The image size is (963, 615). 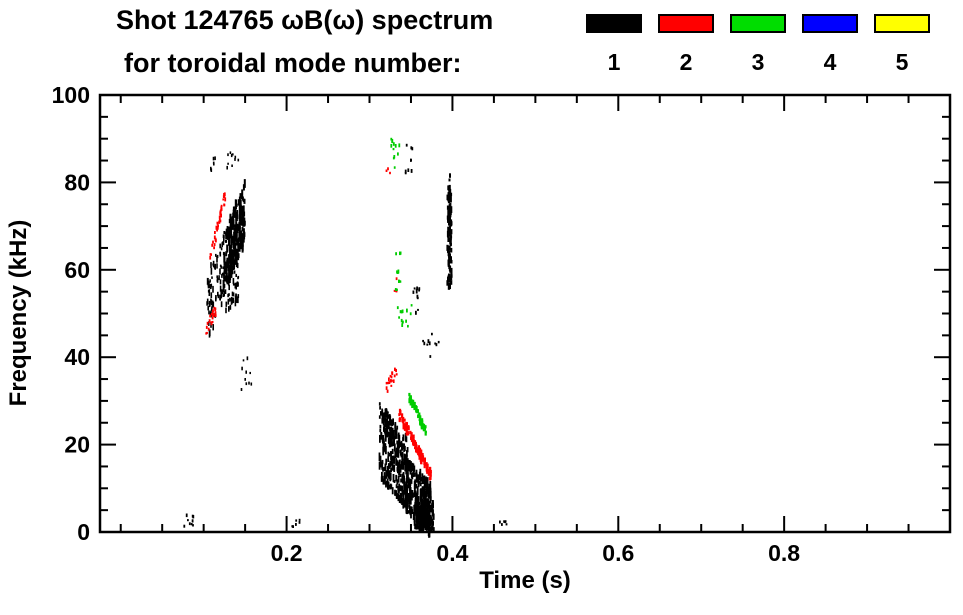 What do you see at coordinates (784, 553) in the screenshot?
I see `x-tick-label: 0.8` at bounding box center [784, 553].